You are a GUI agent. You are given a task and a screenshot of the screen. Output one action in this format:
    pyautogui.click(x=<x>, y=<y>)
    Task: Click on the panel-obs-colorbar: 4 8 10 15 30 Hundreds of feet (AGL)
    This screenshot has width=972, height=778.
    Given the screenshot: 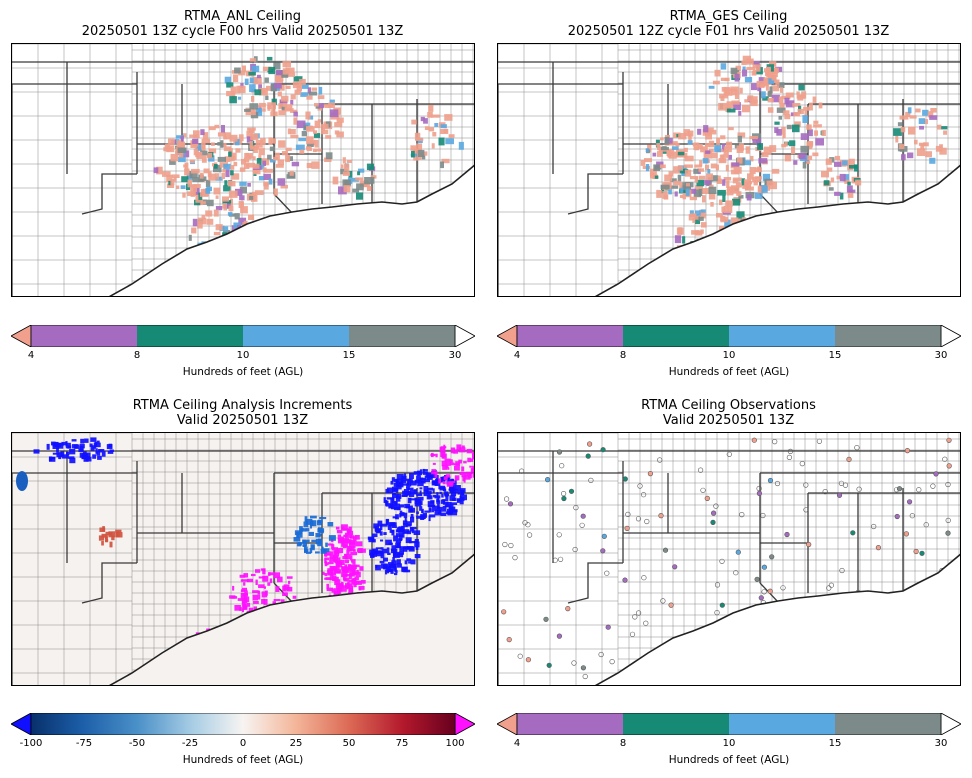 What is the action you would take?
    pyautogui.click(x=729, y=742)
    